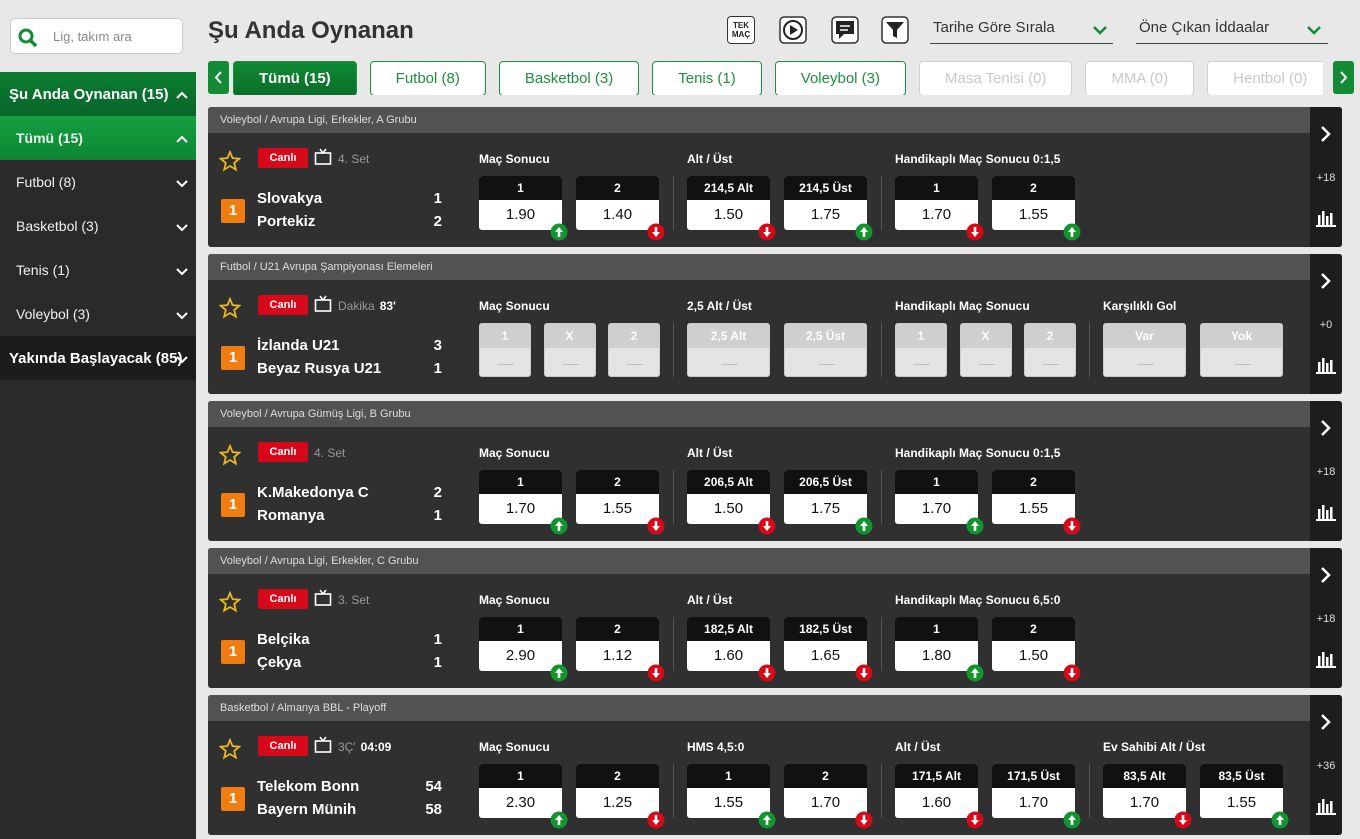 The width and height of the screenshot is (1360, 839). What do you see at coordinates (728, 497) in the screenshot?
I see `odd-button: 206,5 Alt 1.50` at bounding box center [728, 497].